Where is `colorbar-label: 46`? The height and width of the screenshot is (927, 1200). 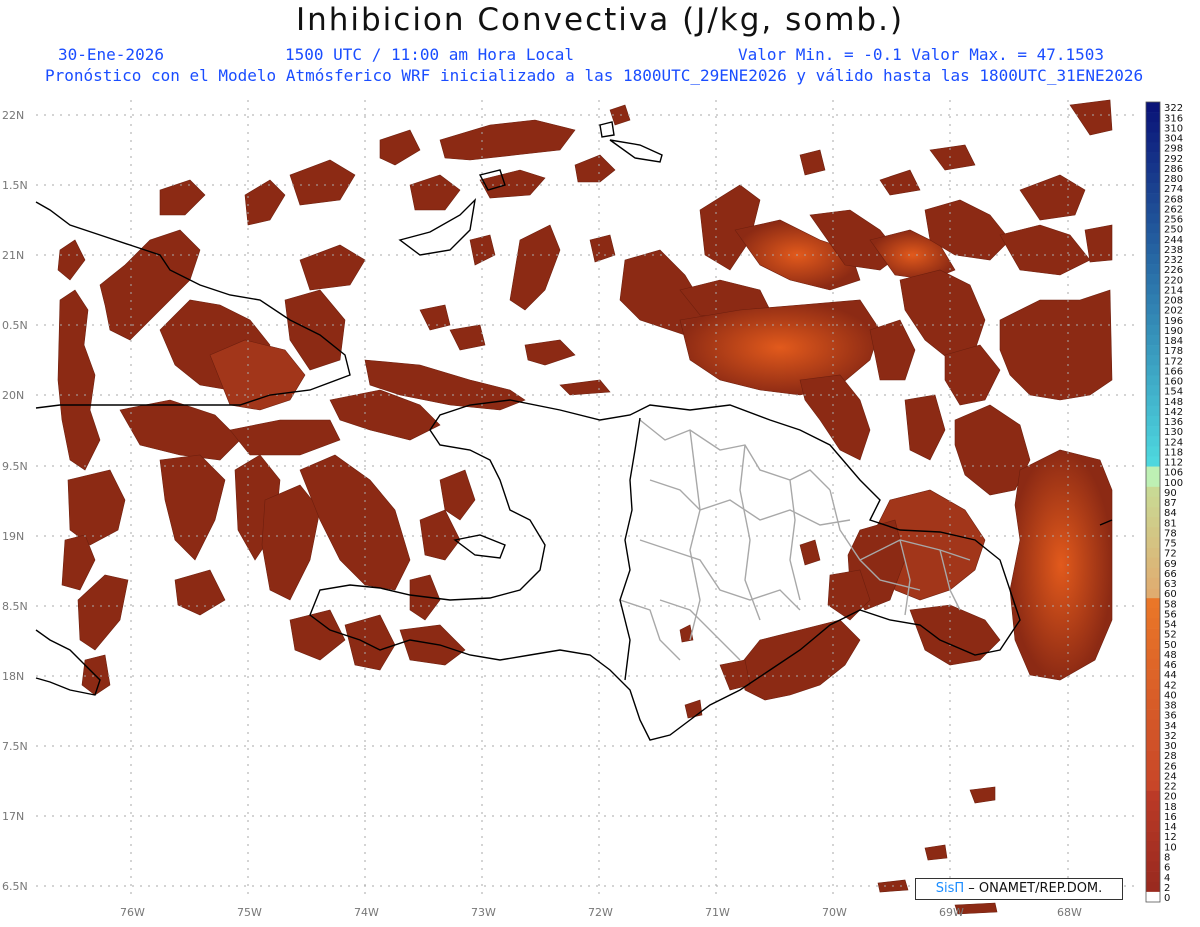 colorbar-label: 46 is located at coordinates (1170, 665).